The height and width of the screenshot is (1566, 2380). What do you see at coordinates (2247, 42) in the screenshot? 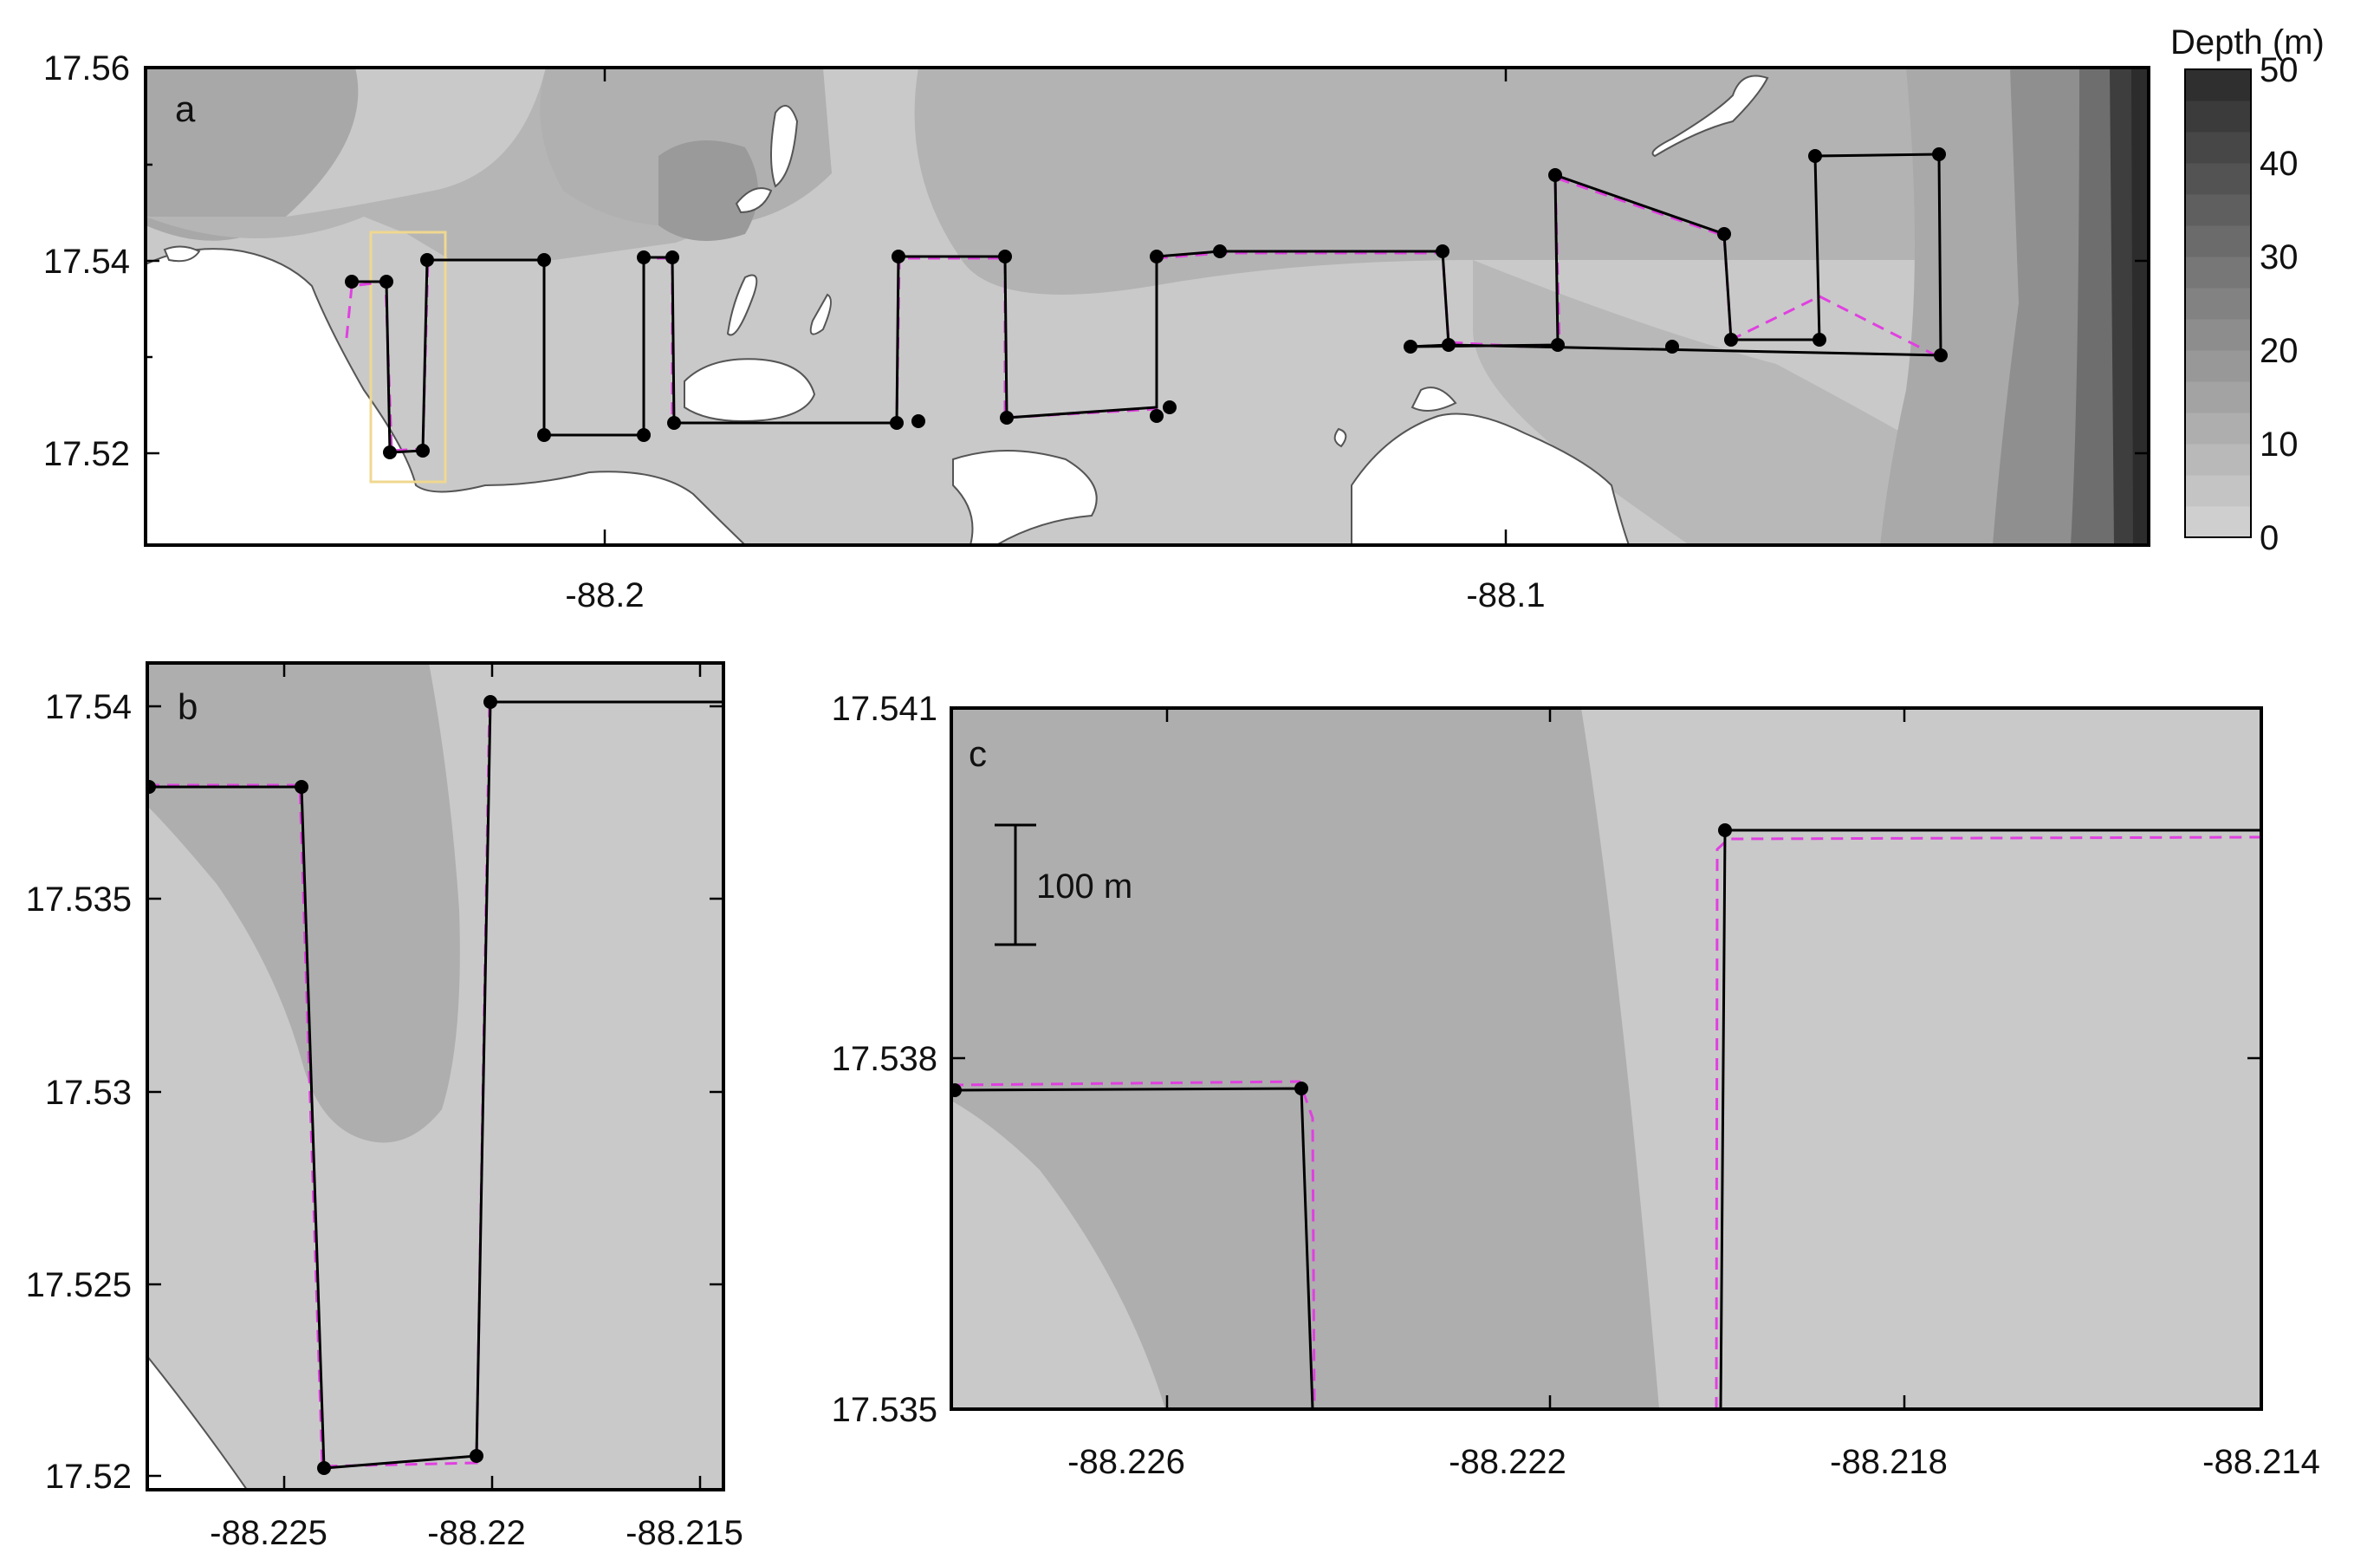
I see `colorbar-title: Depth (m)` at bounding box center [2247, 42].